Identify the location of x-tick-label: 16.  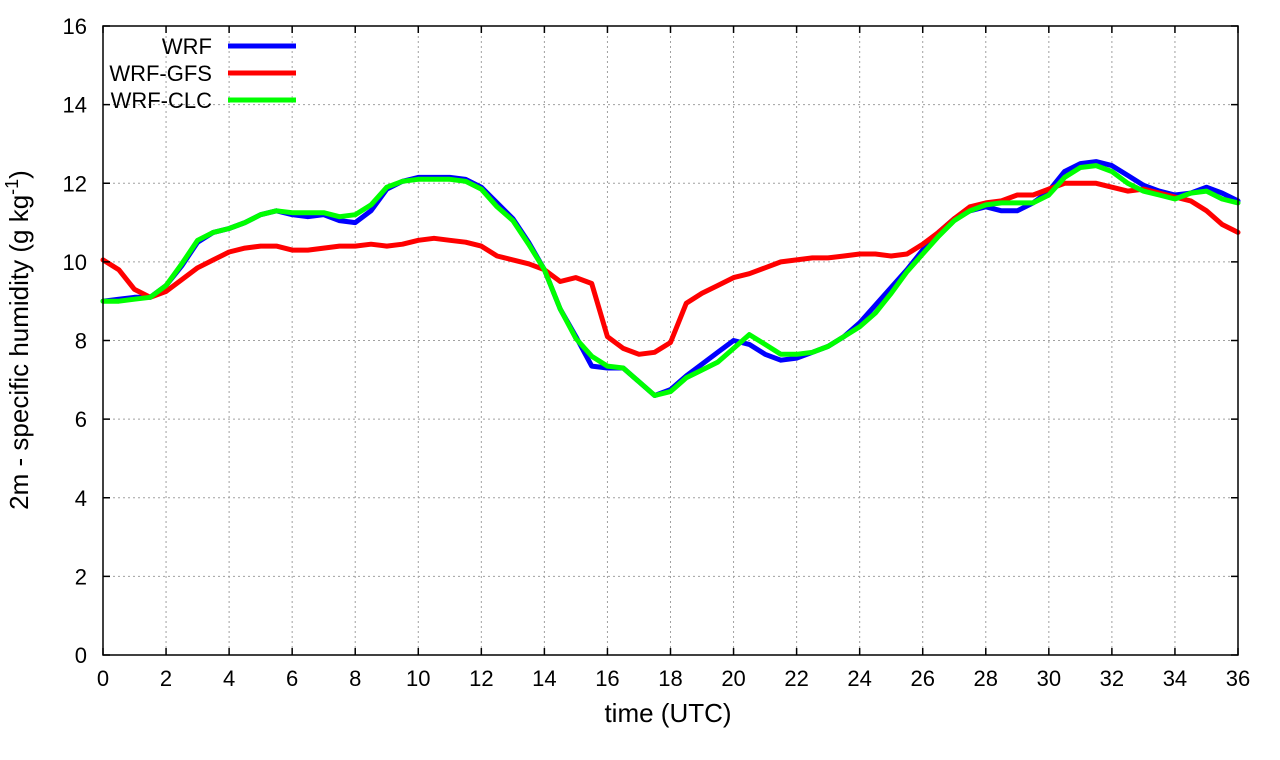
(607, 678).